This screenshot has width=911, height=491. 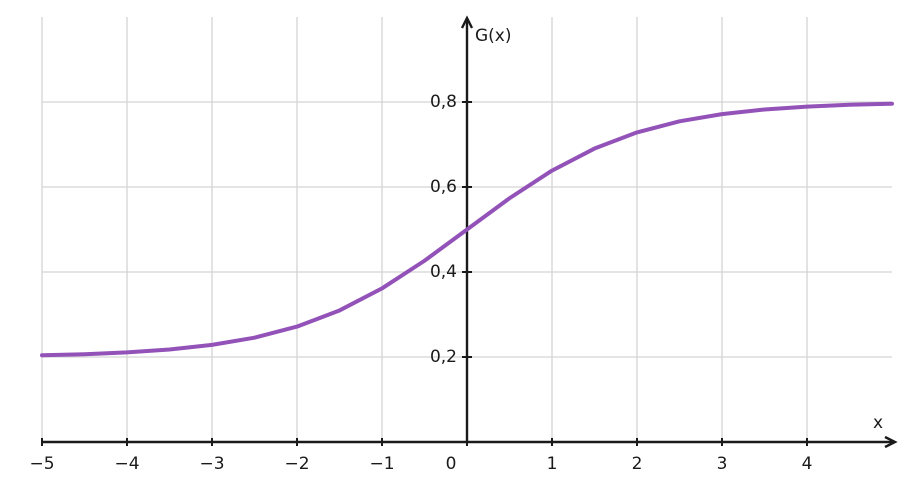 What do you see at coordinates (493, 36) in the screenshot?
I see `y-axis-label: G(x)` at bounding box center [493, 36].